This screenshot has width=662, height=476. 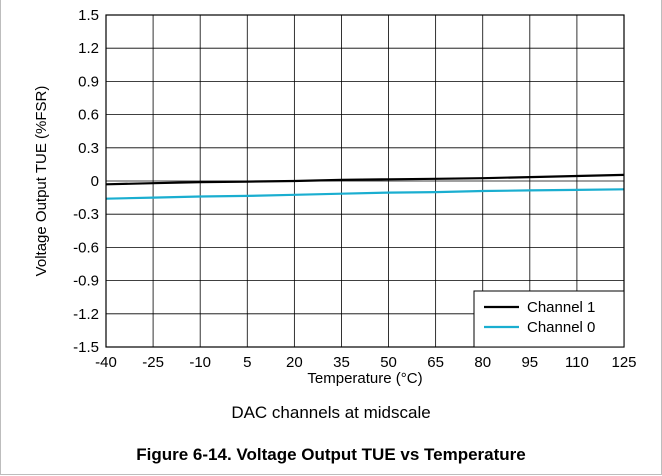 What do you see at coordinates (86, 214) in the screenshot?
I see `y-tick-label: -0.3` at bounding box center [86, 214].